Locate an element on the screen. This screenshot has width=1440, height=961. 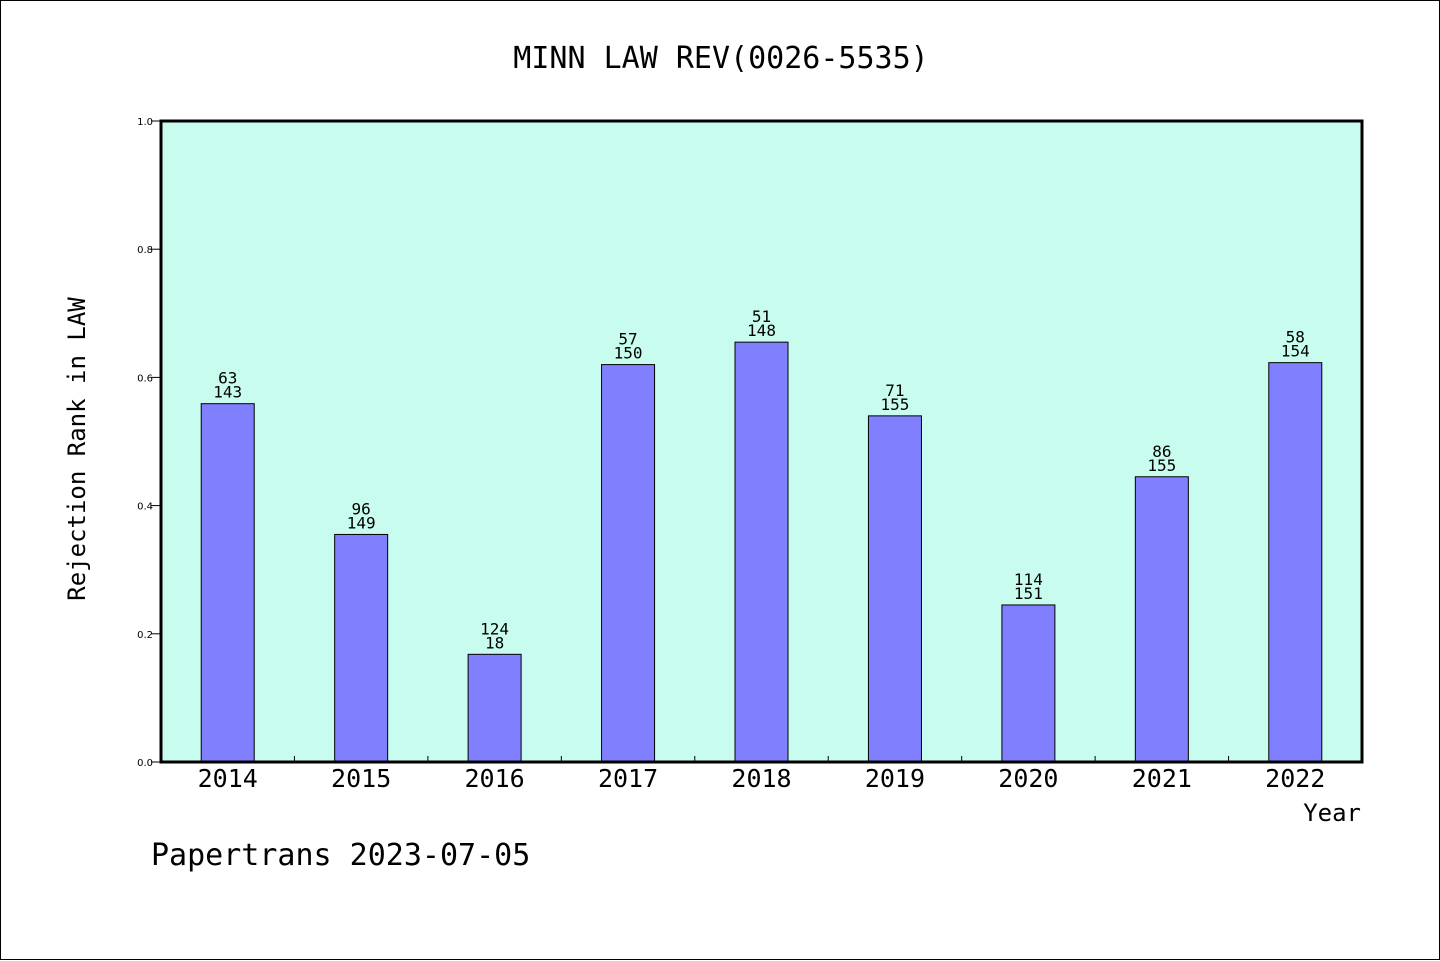
x-tick-label: 2021 is located at coordinates (1162, 778).